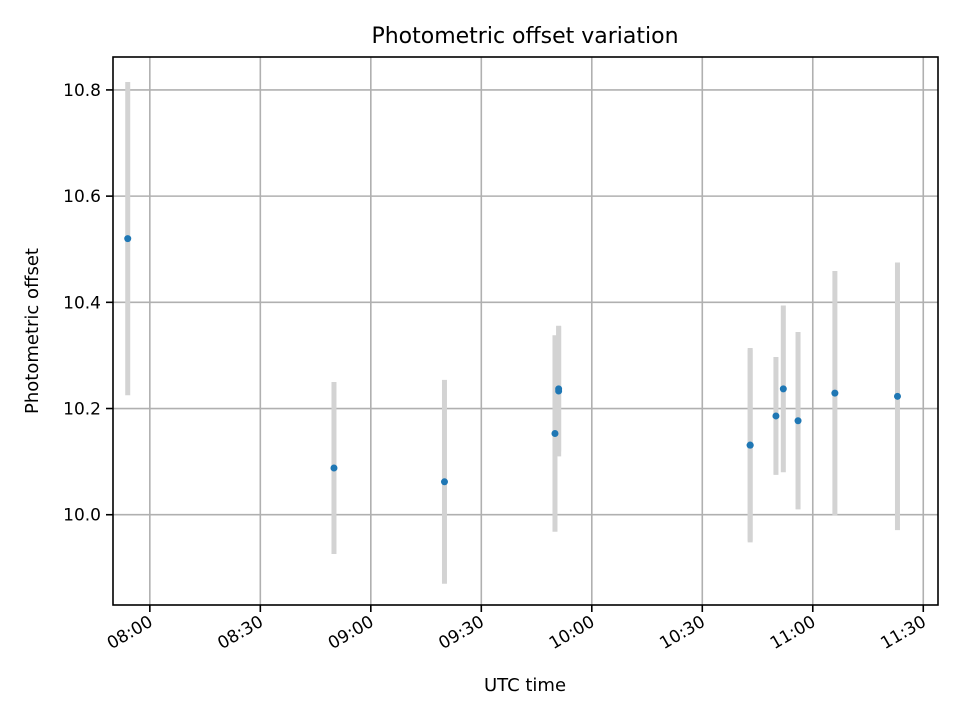 This screenshot has width=960, height=720. What do you see at coordinates (351, 633) in the screenshot?
I see `x-tick-label: 09:00` at bounding box center [351, 633].